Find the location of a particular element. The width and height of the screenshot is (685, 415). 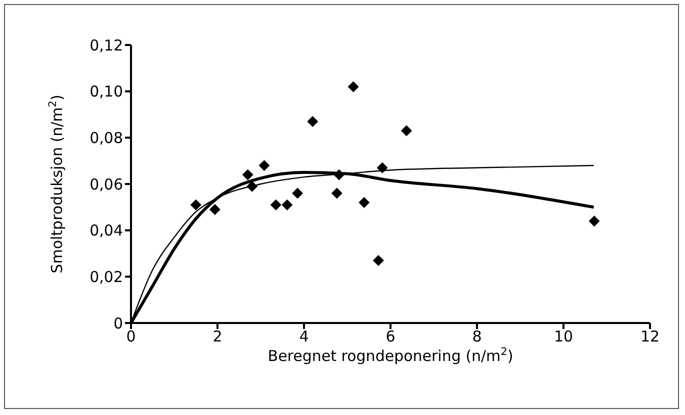

x-tick-label: 12 is located at coordinates (650, 337).